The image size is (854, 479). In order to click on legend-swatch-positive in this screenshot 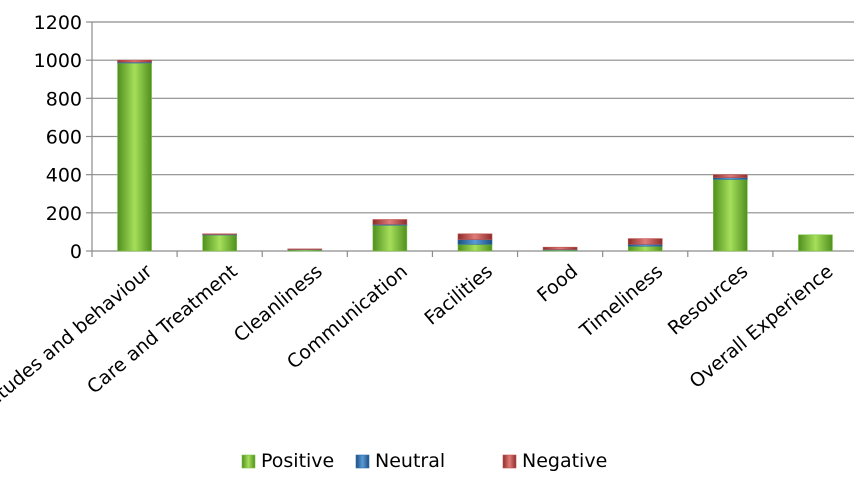, I will do `click(248, 461)`.